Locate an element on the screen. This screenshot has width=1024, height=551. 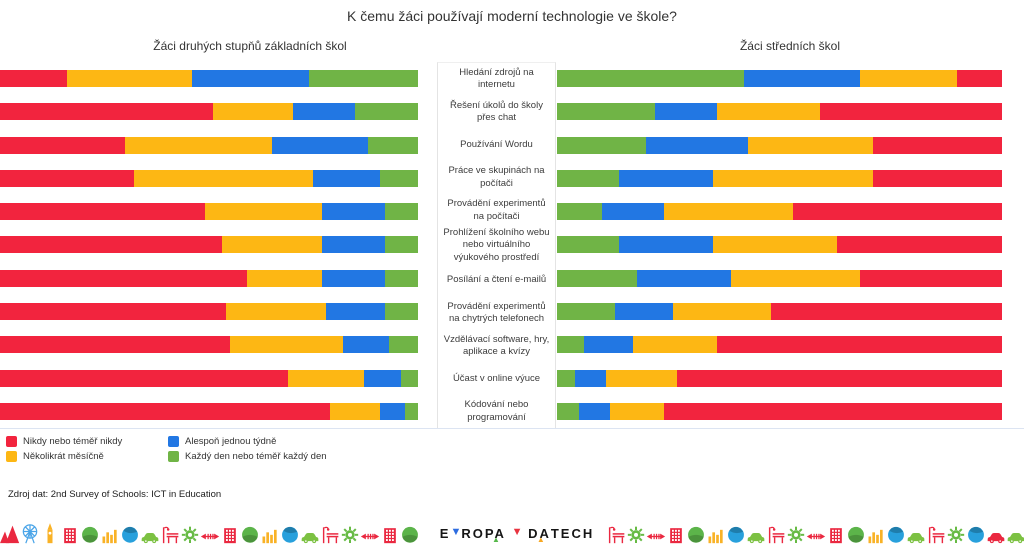
mountains-icon is located at coordinates (10, 534).